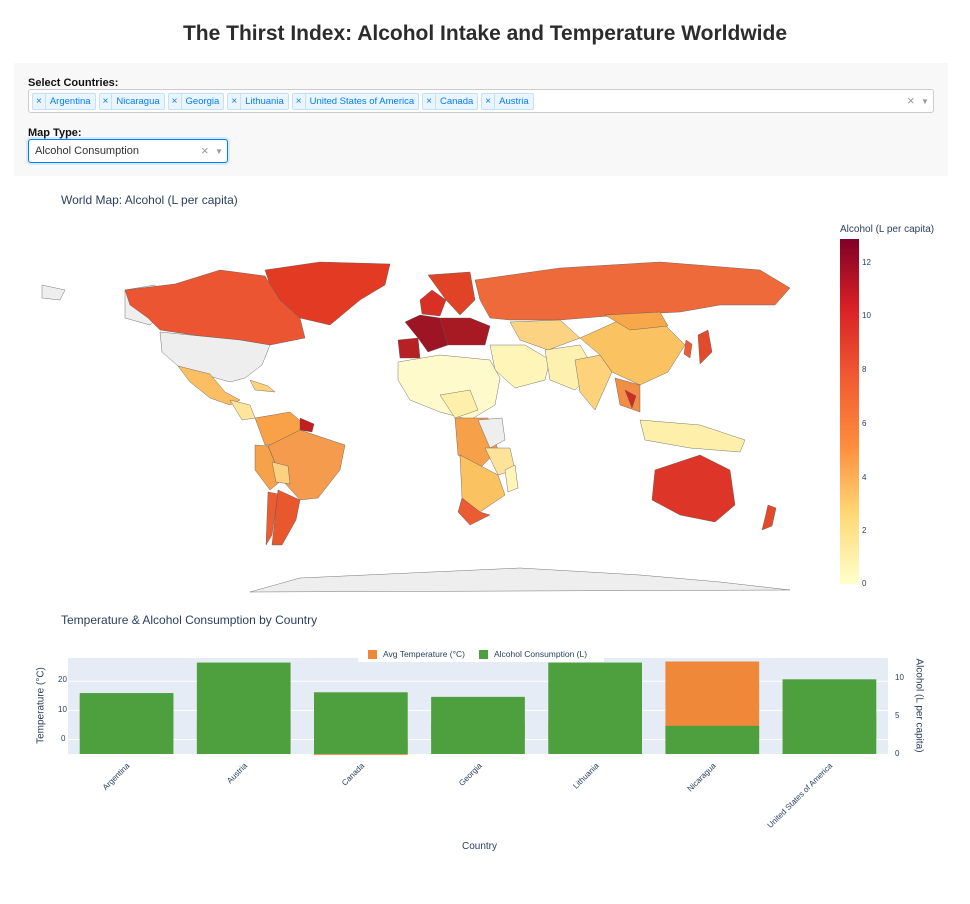 Image resolution: width=970 pixels, height=904 pixels. Describe the element at coordinates (864, 583) in the screenshot. I see `colorbar-tick: 0` at that location.